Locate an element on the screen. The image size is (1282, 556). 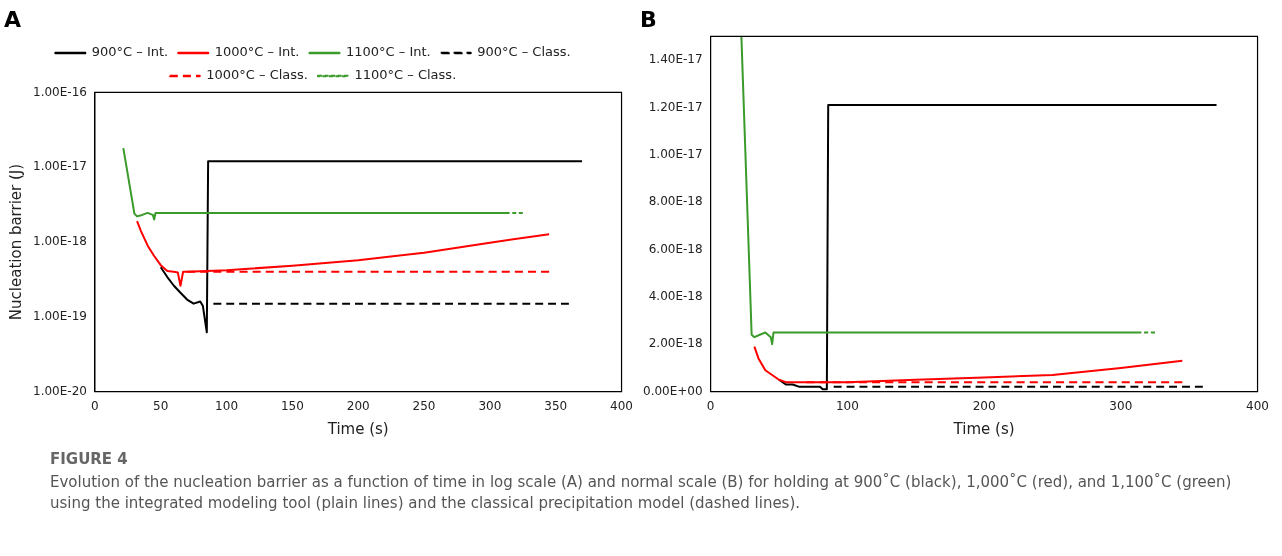
legend-label: 900°C – Int. is located at coordinates (130, 52).